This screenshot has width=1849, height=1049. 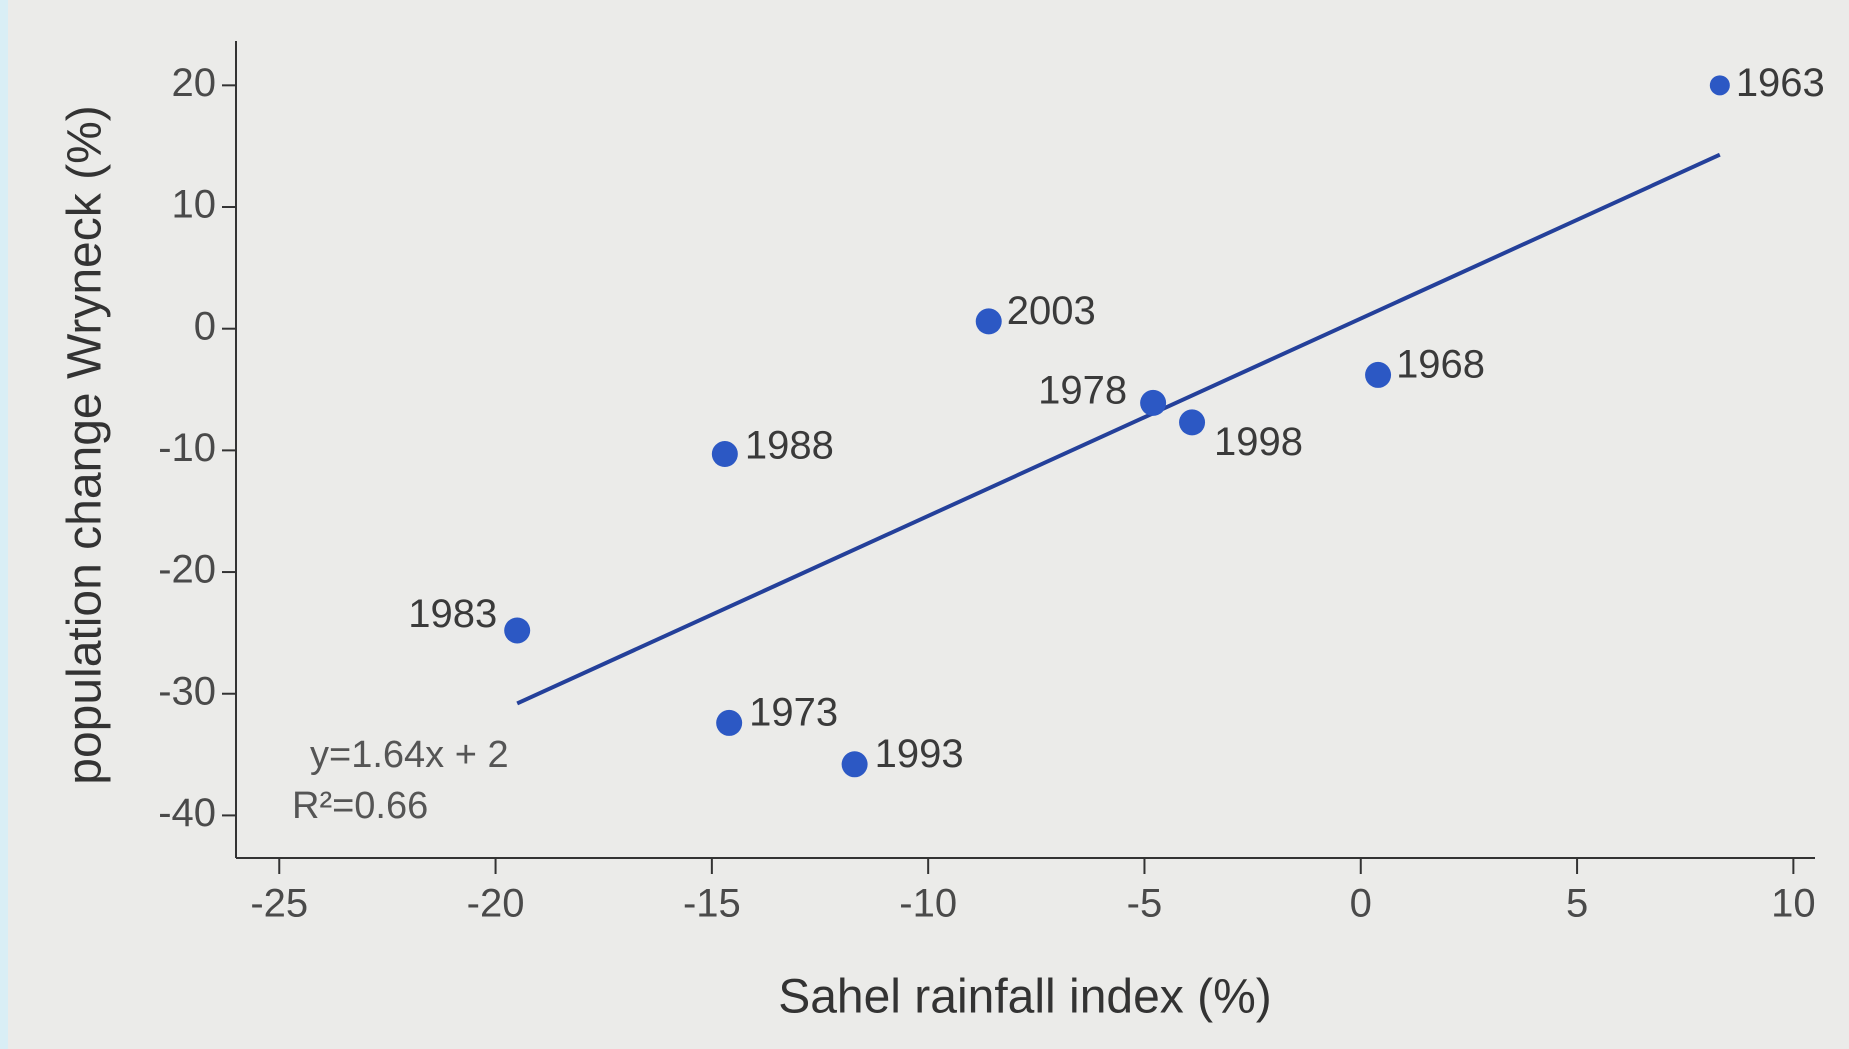 I want to click on equation: y=1.64x + 2, so click(x=409, y=755).